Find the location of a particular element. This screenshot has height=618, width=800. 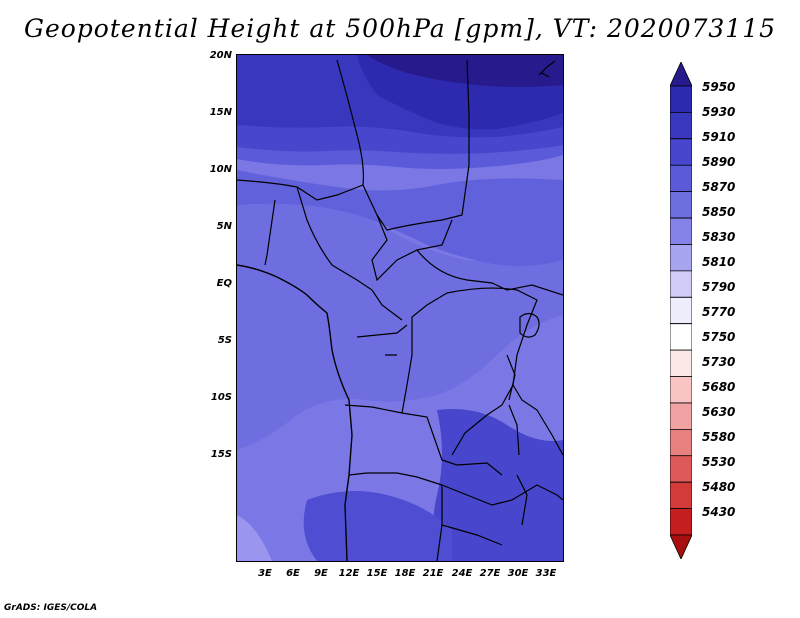

lon-label: 30E is located at coordinates (518, 573).